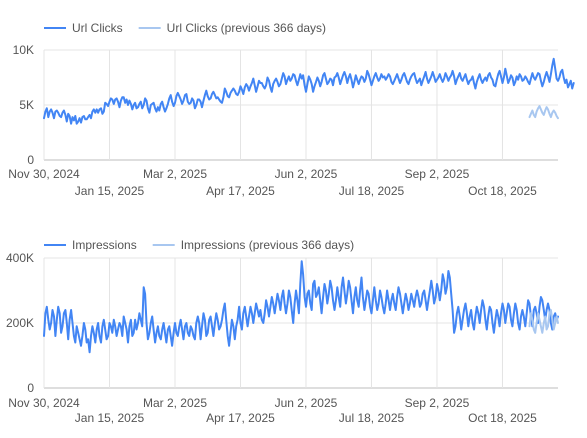 The height and width of the screenshot is (438, 587). I want to click on legend-label-previous: Impressions (previous 366 days), so click(267, 245).